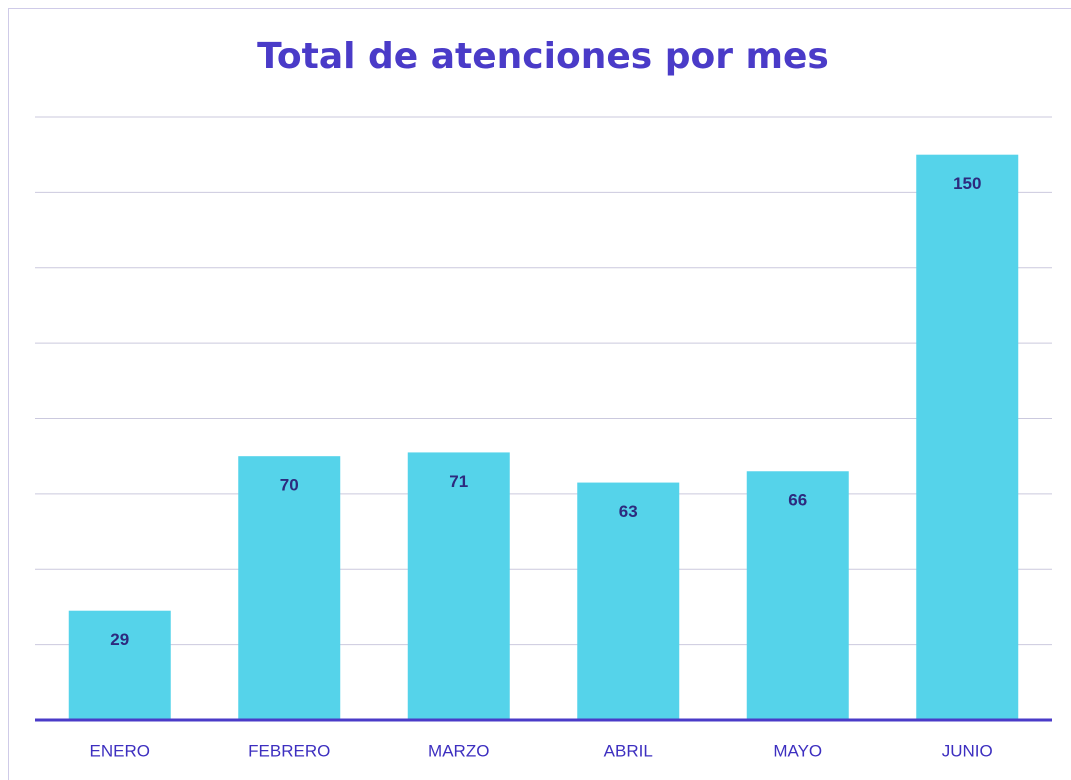  Describe the element at coordinates (543, 56) in the screenshot. I see `chart-title: Total de atenciones por mes` at that location.